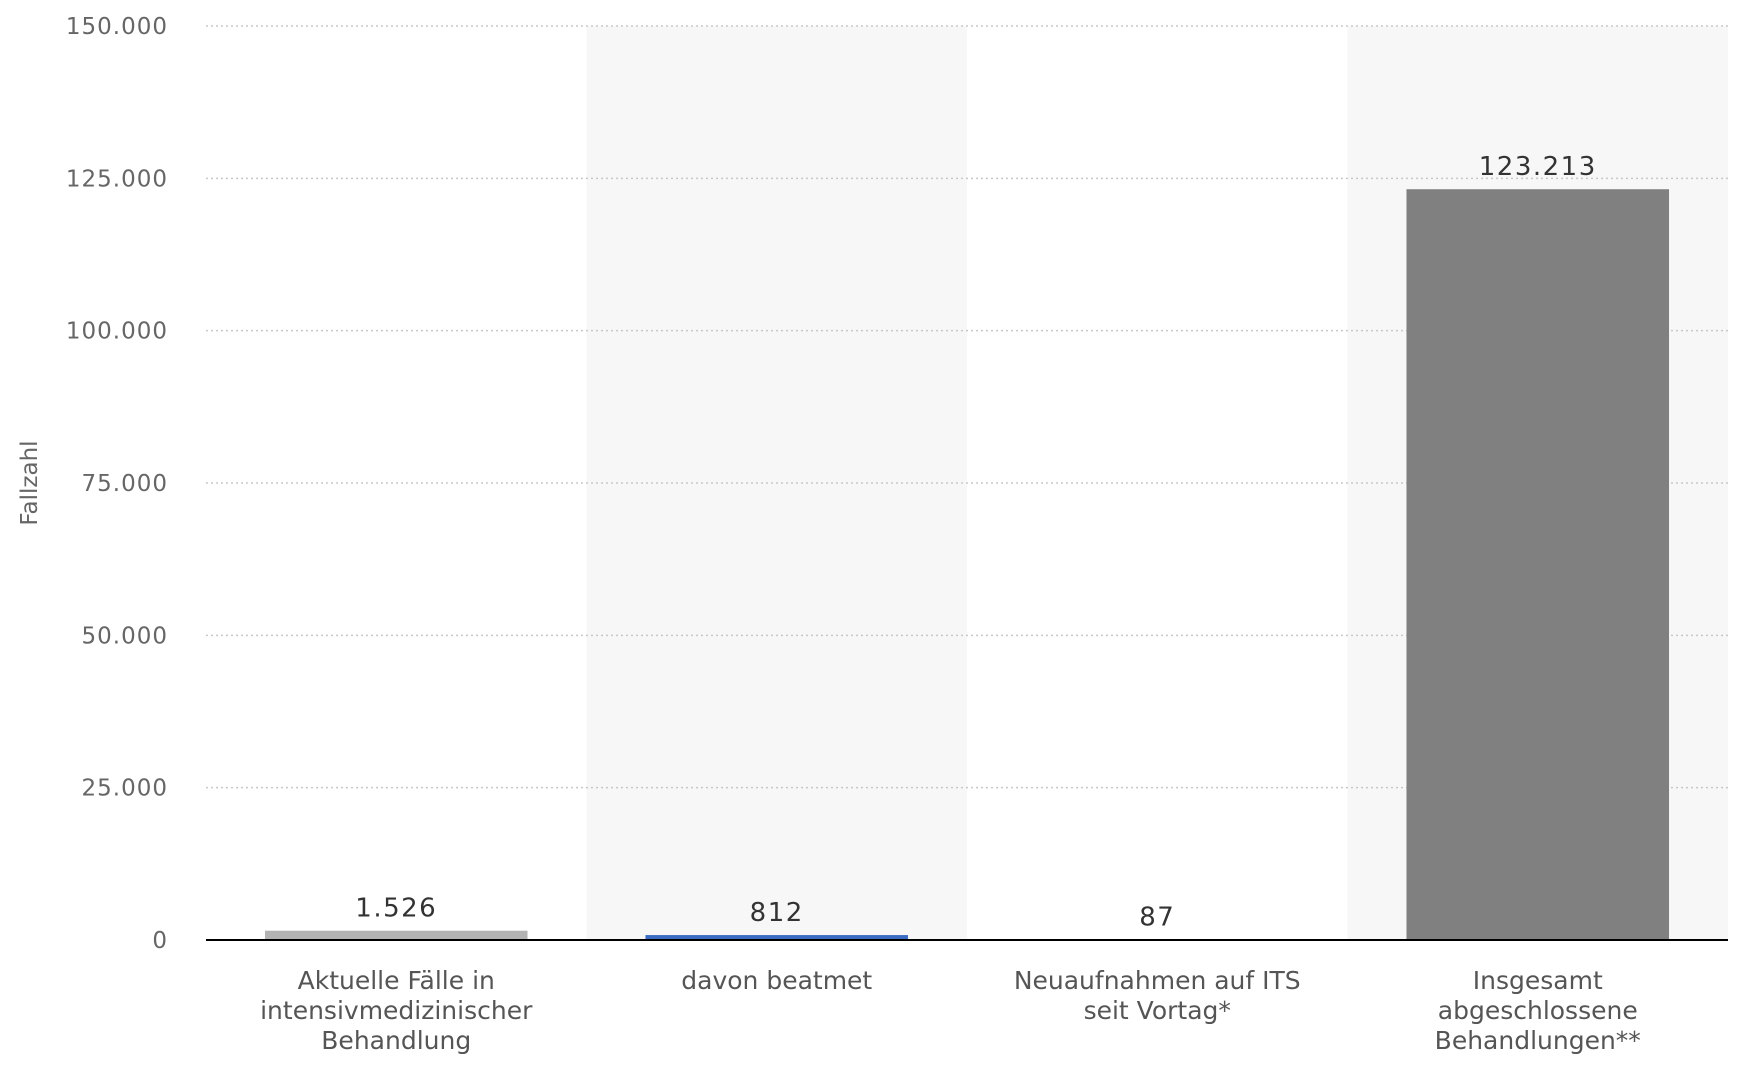 The height and width of the screenshot is (1068, 1745). I want to click on y-tick-label: 125.000, so click(117, 179).